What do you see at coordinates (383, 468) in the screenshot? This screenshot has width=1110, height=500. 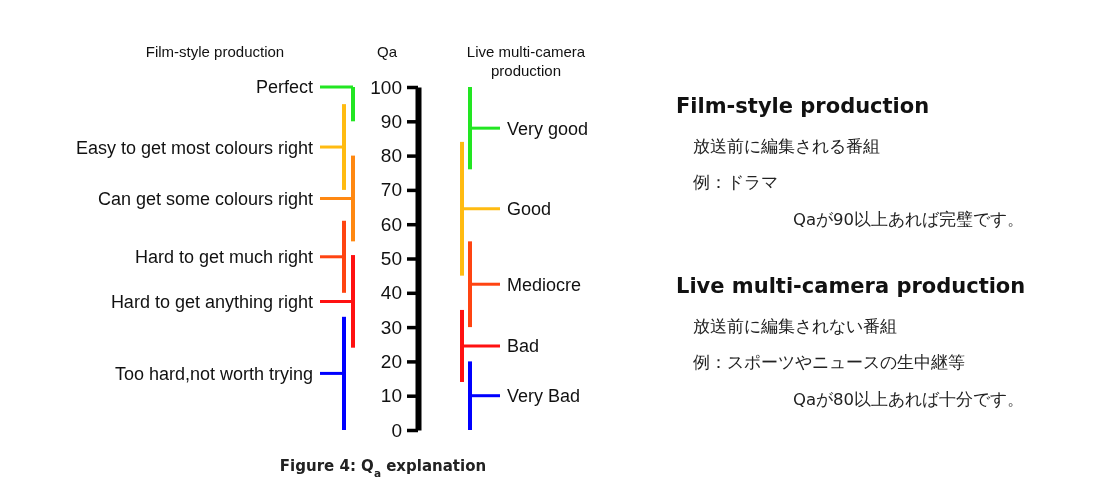 I see `text: Figure 4: Q$_{a}$ explanation` at bounding box center [383, 468].